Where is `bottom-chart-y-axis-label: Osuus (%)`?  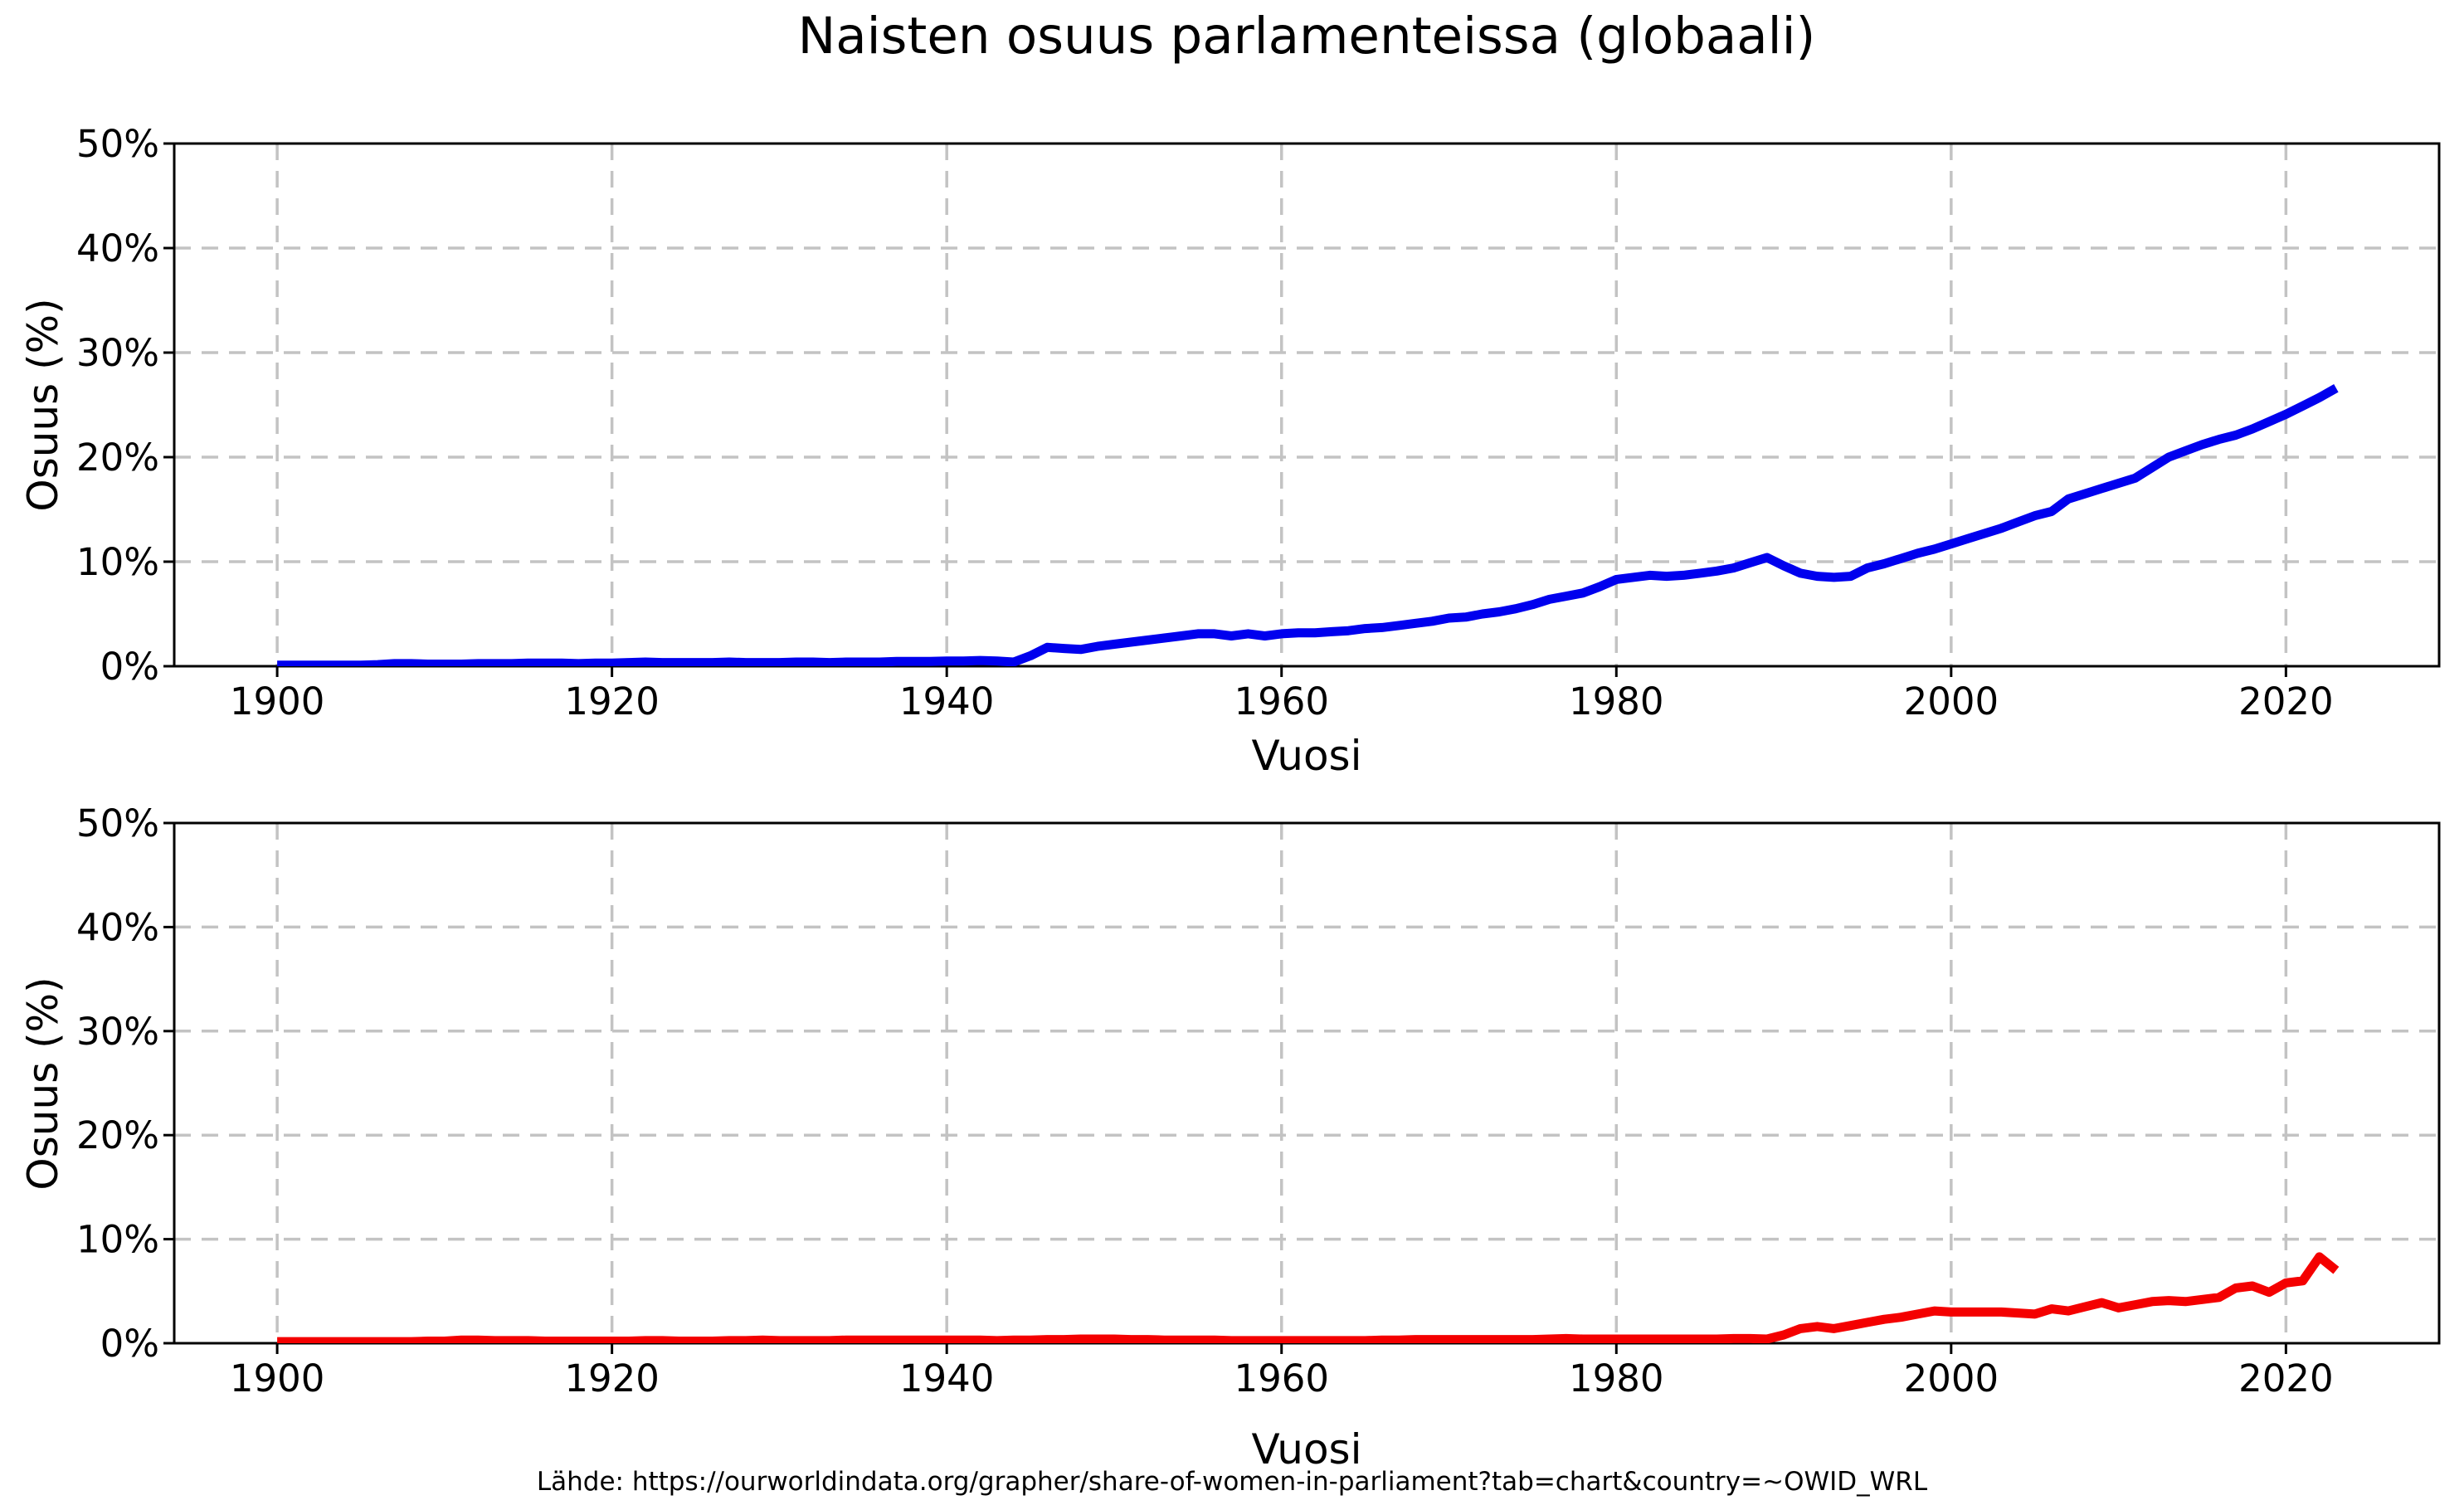 bottom-chart-y-axis-label: Osuus (%) is located at coordinates (43, 1084).